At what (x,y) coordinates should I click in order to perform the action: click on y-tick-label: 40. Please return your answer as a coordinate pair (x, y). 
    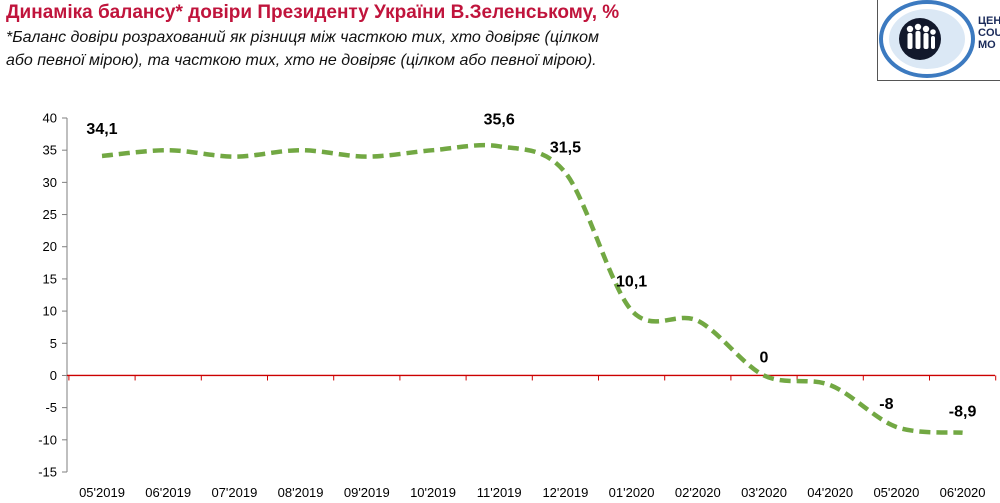
    Looking at the image, I should click on (50, 118).